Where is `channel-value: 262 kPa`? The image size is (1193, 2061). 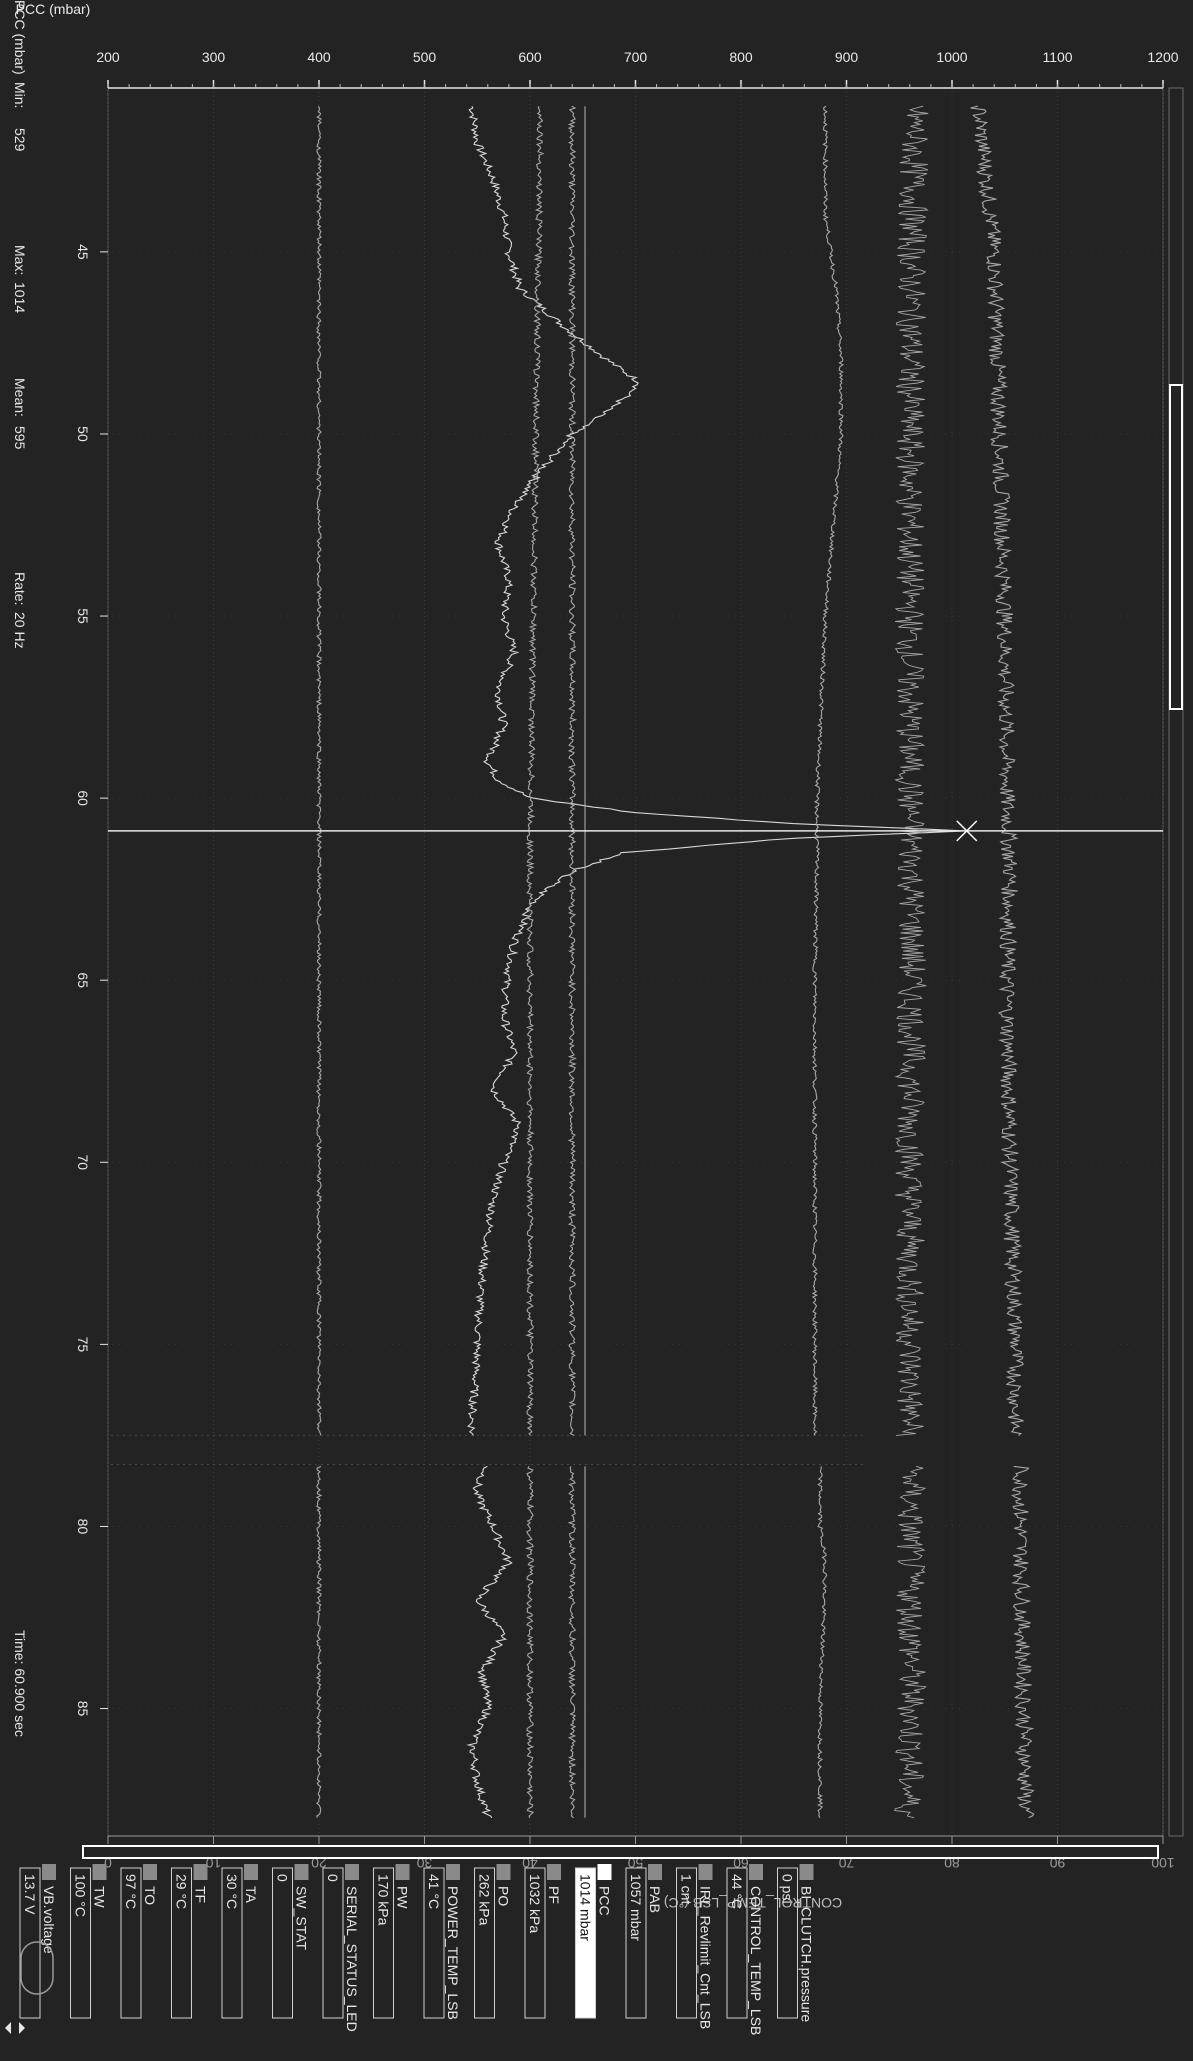
channel-value: 262 kPa is located at coordinates (485, 1900).